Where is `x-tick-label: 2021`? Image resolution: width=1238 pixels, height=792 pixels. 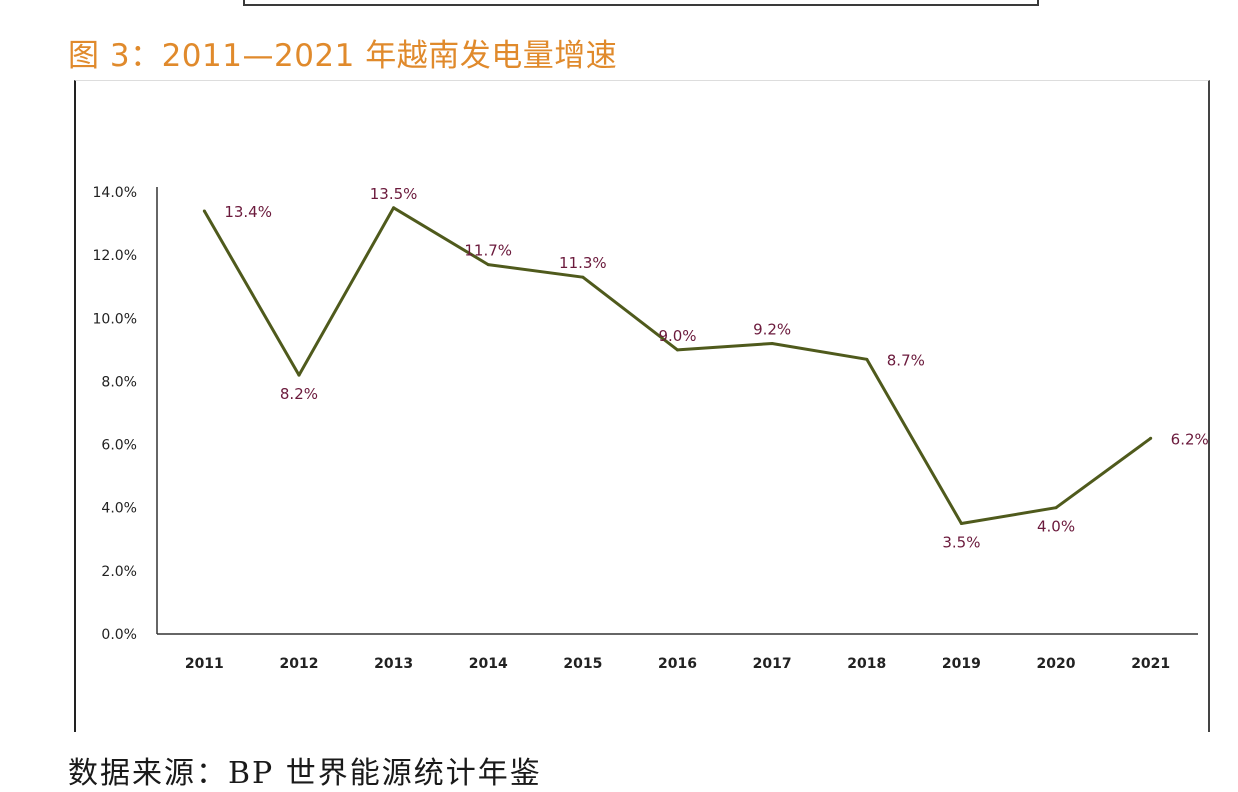
x-tick-label: 2021 is located at coordinates (1150, 664).